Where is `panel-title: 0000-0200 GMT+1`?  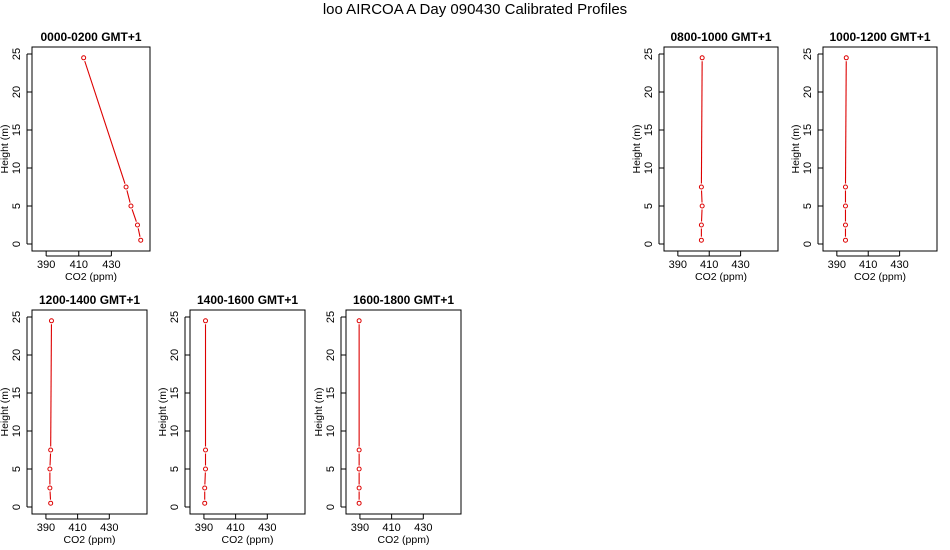
panel-title: 0000-0200 GMT+1 is located at coordinates (90, 37).